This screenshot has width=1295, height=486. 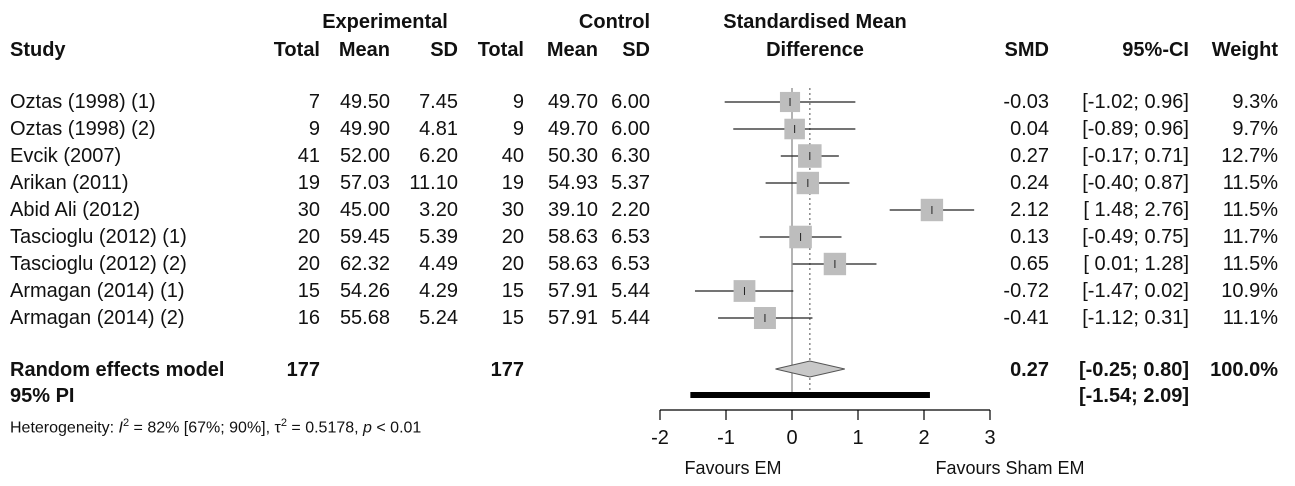 What do you see at coordinates (572, 156) in the screenshot?
I see `c-mean: 50.30` at bounding box center [572, 156].